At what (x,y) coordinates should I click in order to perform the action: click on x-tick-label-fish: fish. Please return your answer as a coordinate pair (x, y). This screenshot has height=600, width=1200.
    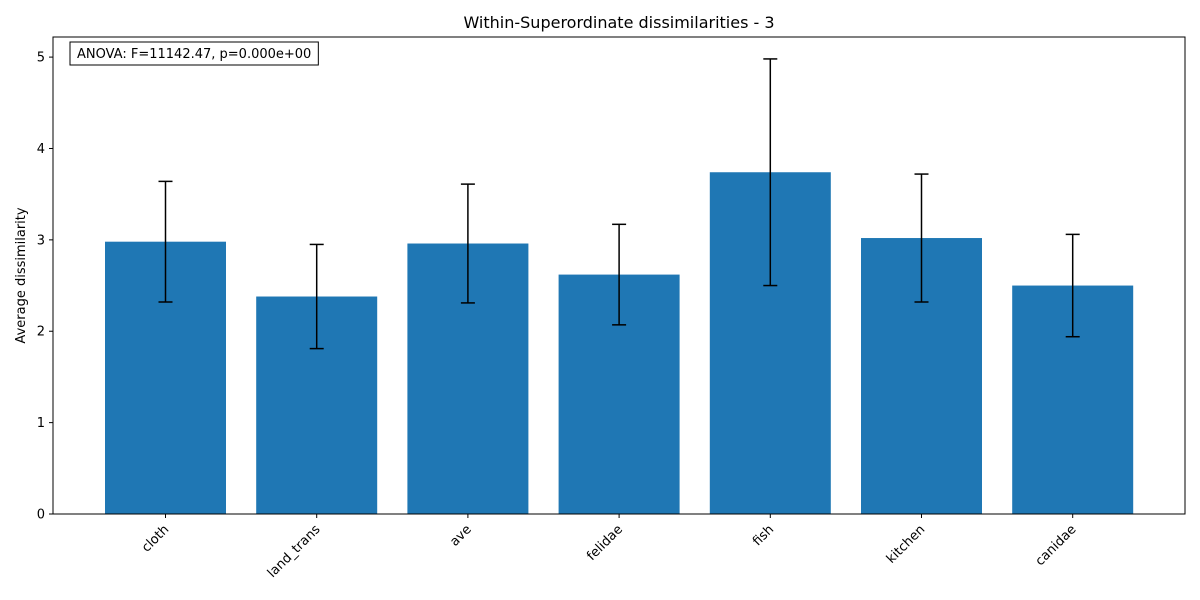
    Looking at the image, I should click on (763, 535).